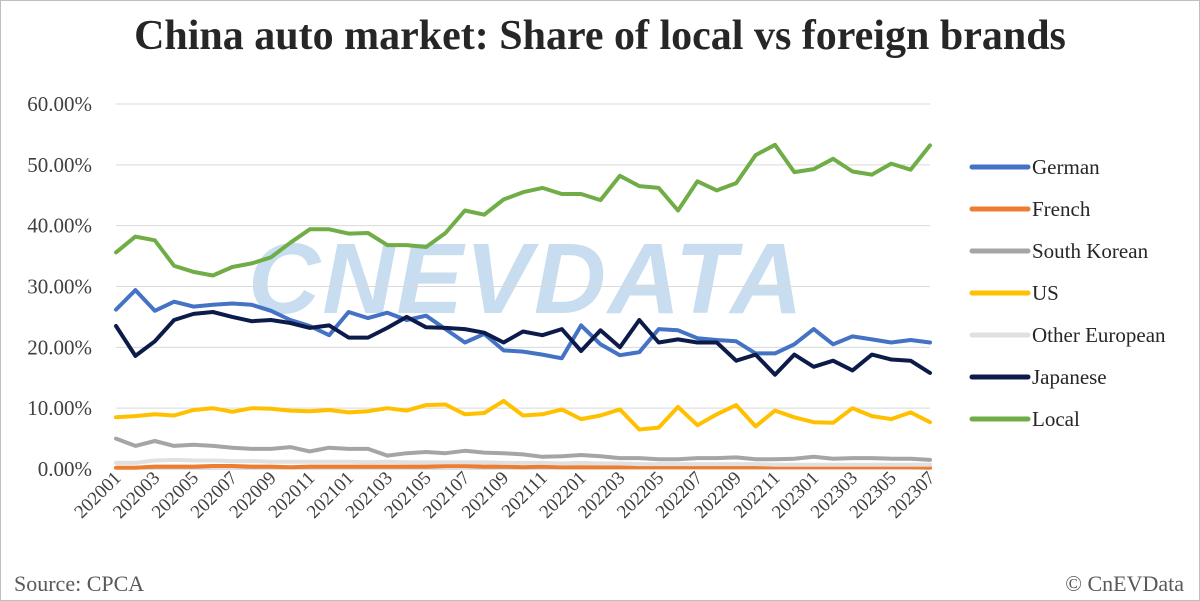  I want to click on copyright-note: © CnEVData, so click(1124, 583).